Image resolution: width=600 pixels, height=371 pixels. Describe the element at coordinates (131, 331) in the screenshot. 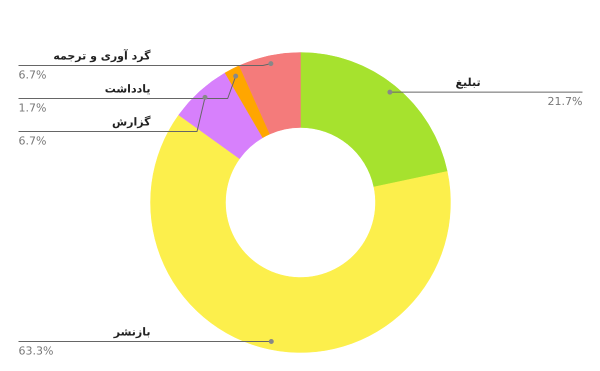

I see `slice-label: بازنشر` at that location.